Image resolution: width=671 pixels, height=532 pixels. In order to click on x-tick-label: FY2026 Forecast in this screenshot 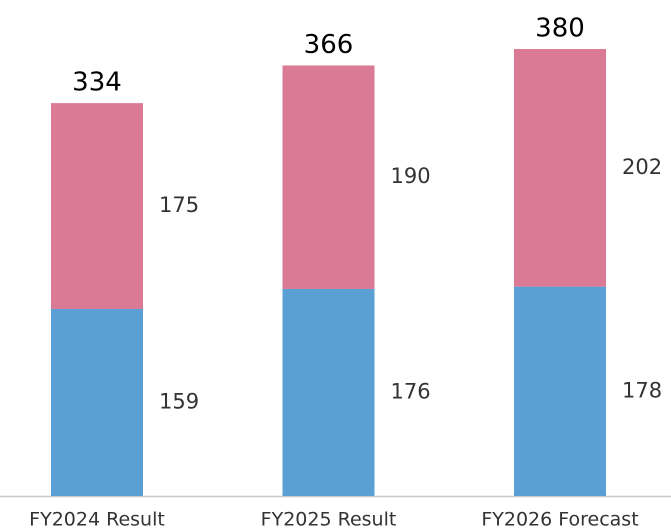, I will do `click(559, 520)`.